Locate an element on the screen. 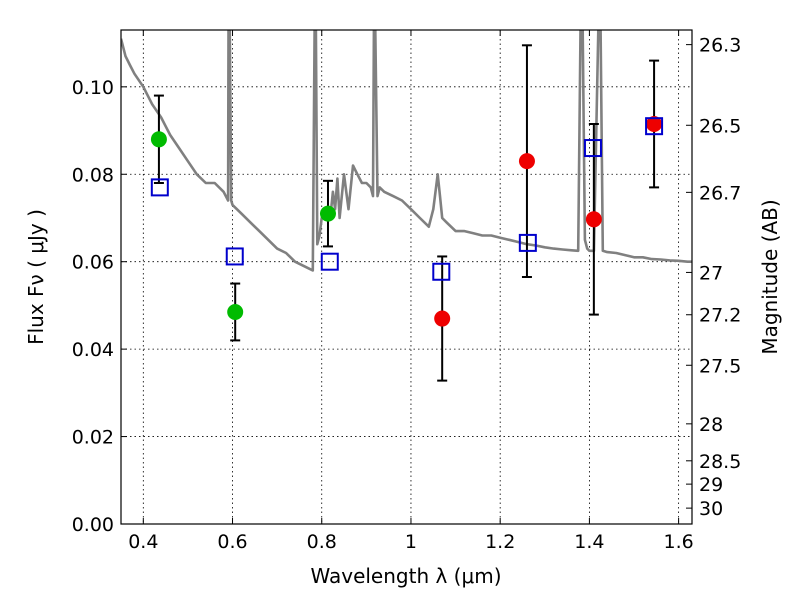 The height and width of the screenshot is (600, 800). y-tick-label: 0.06 is located at coordinates (93, 263).